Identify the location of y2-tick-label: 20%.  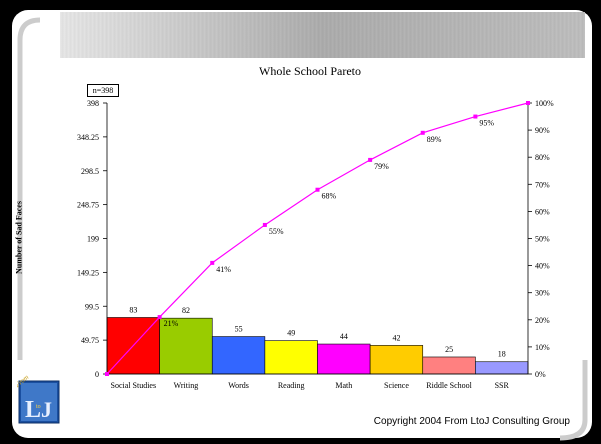
(542, 320).